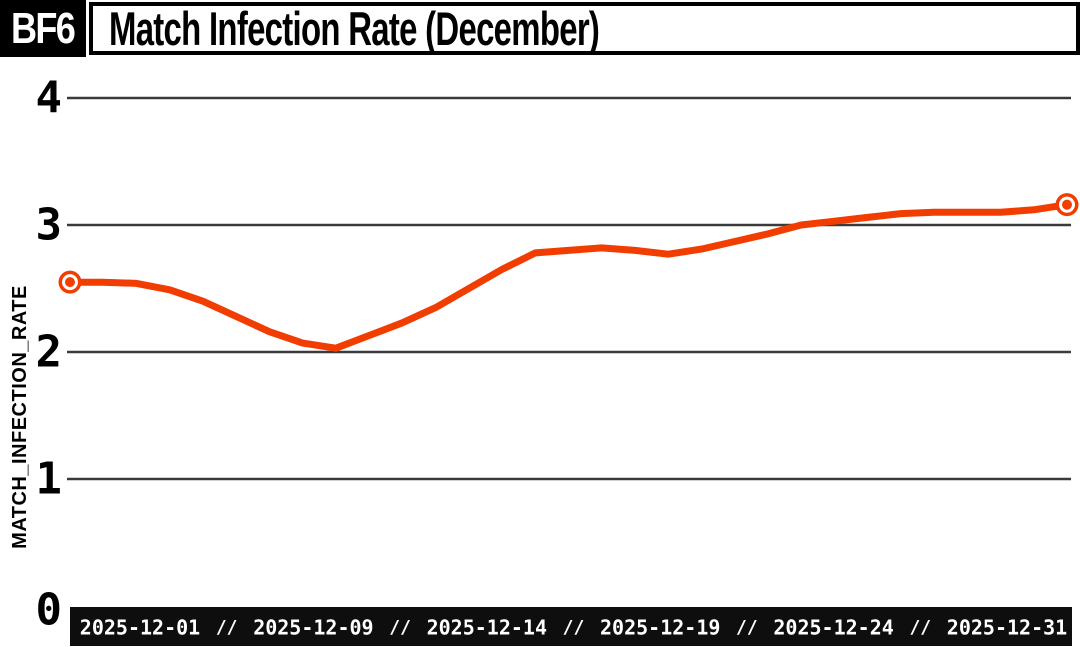 This screenshot has height=647, width=1080. I want to click on y-tick-label-3: 3, so click(49, 225).